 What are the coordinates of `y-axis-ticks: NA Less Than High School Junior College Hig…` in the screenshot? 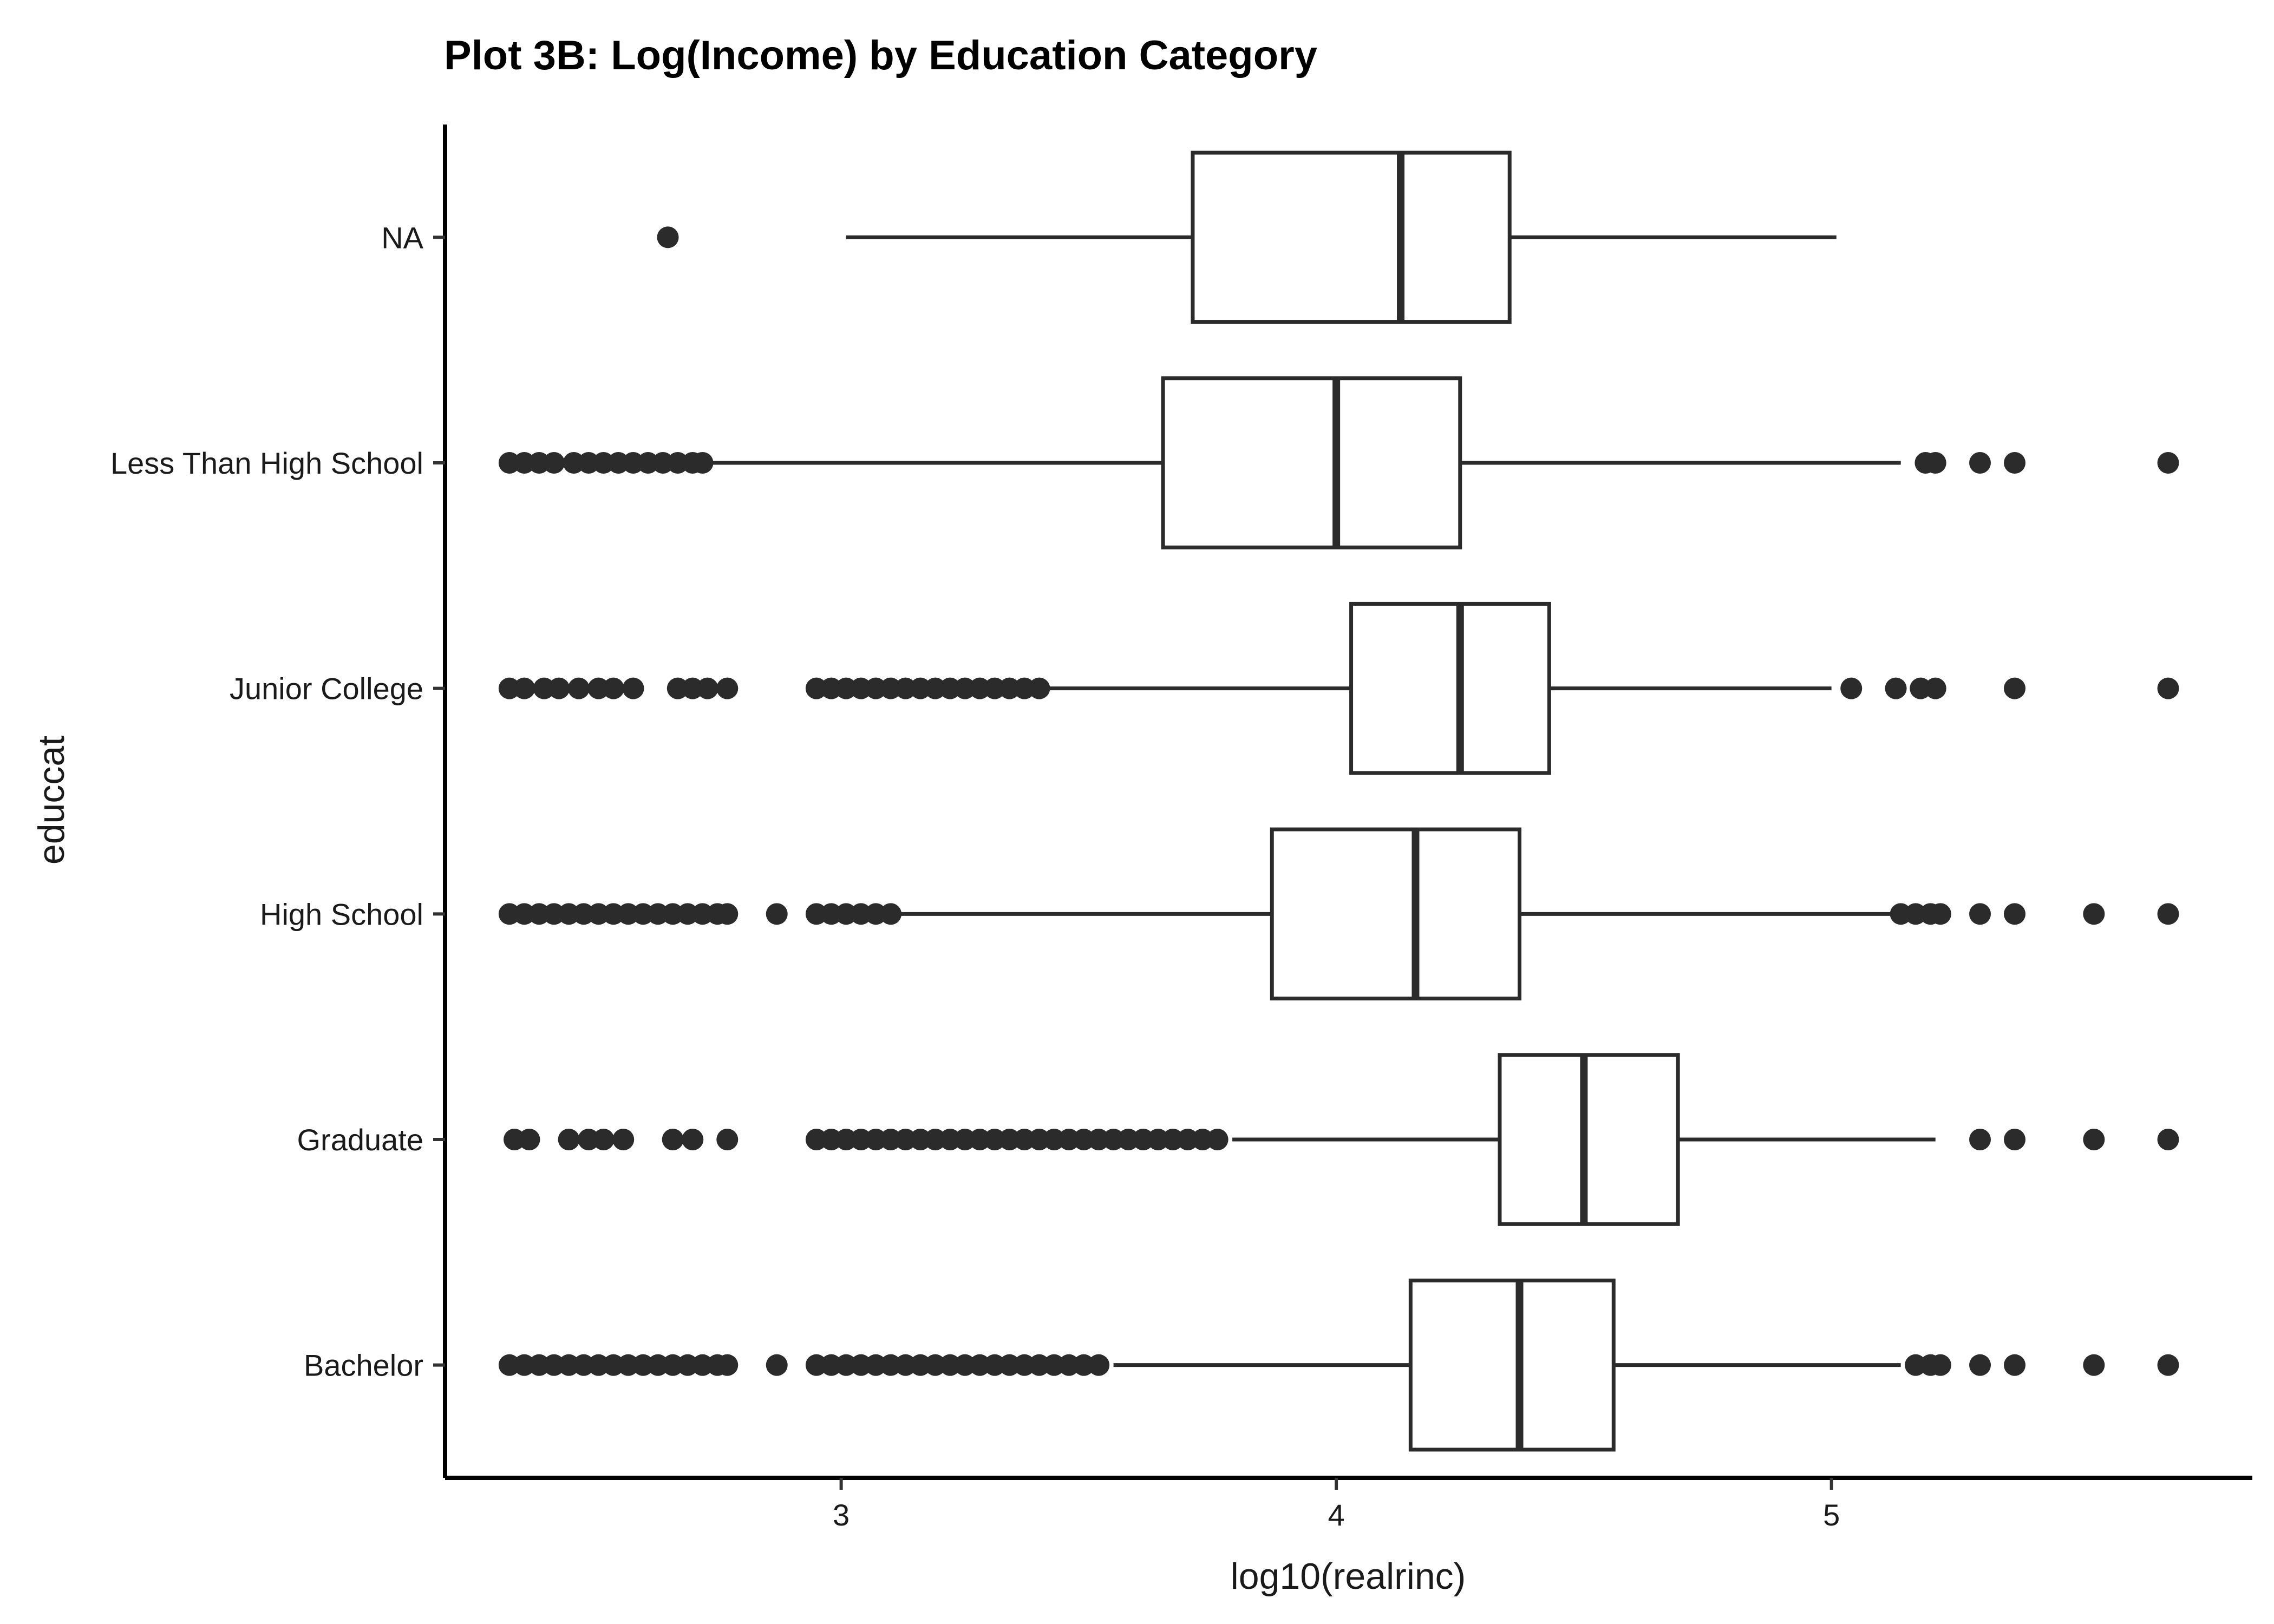 It's located at (278, 801).